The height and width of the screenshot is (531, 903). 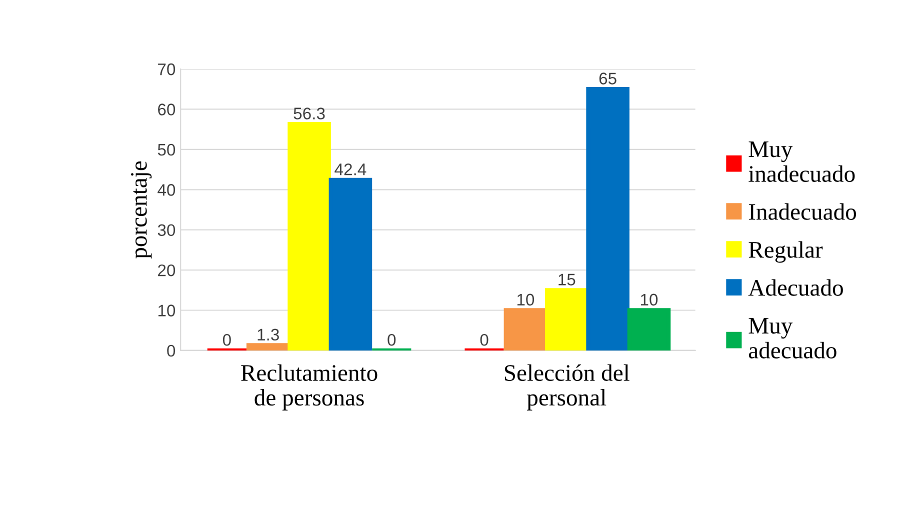 I want to click on data-label: 15, so click(x=567, y=280).